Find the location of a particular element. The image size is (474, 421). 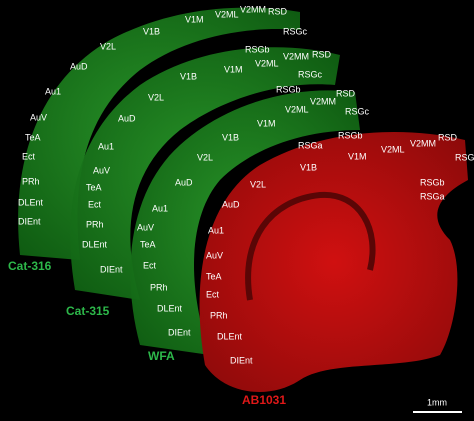

hippocampus is located at coordinates (310, 246).